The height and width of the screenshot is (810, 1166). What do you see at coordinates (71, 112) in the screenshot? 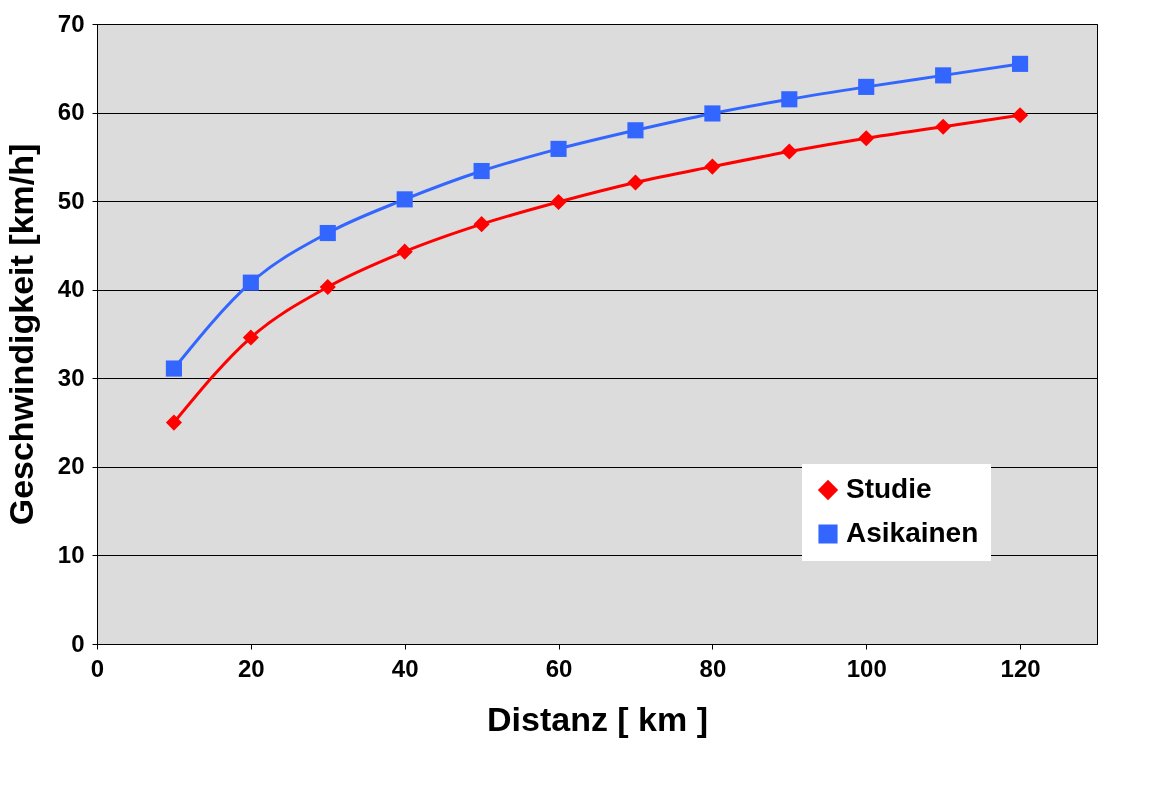
I see `y-tick-label: 60` at bounding box center [71, 112].